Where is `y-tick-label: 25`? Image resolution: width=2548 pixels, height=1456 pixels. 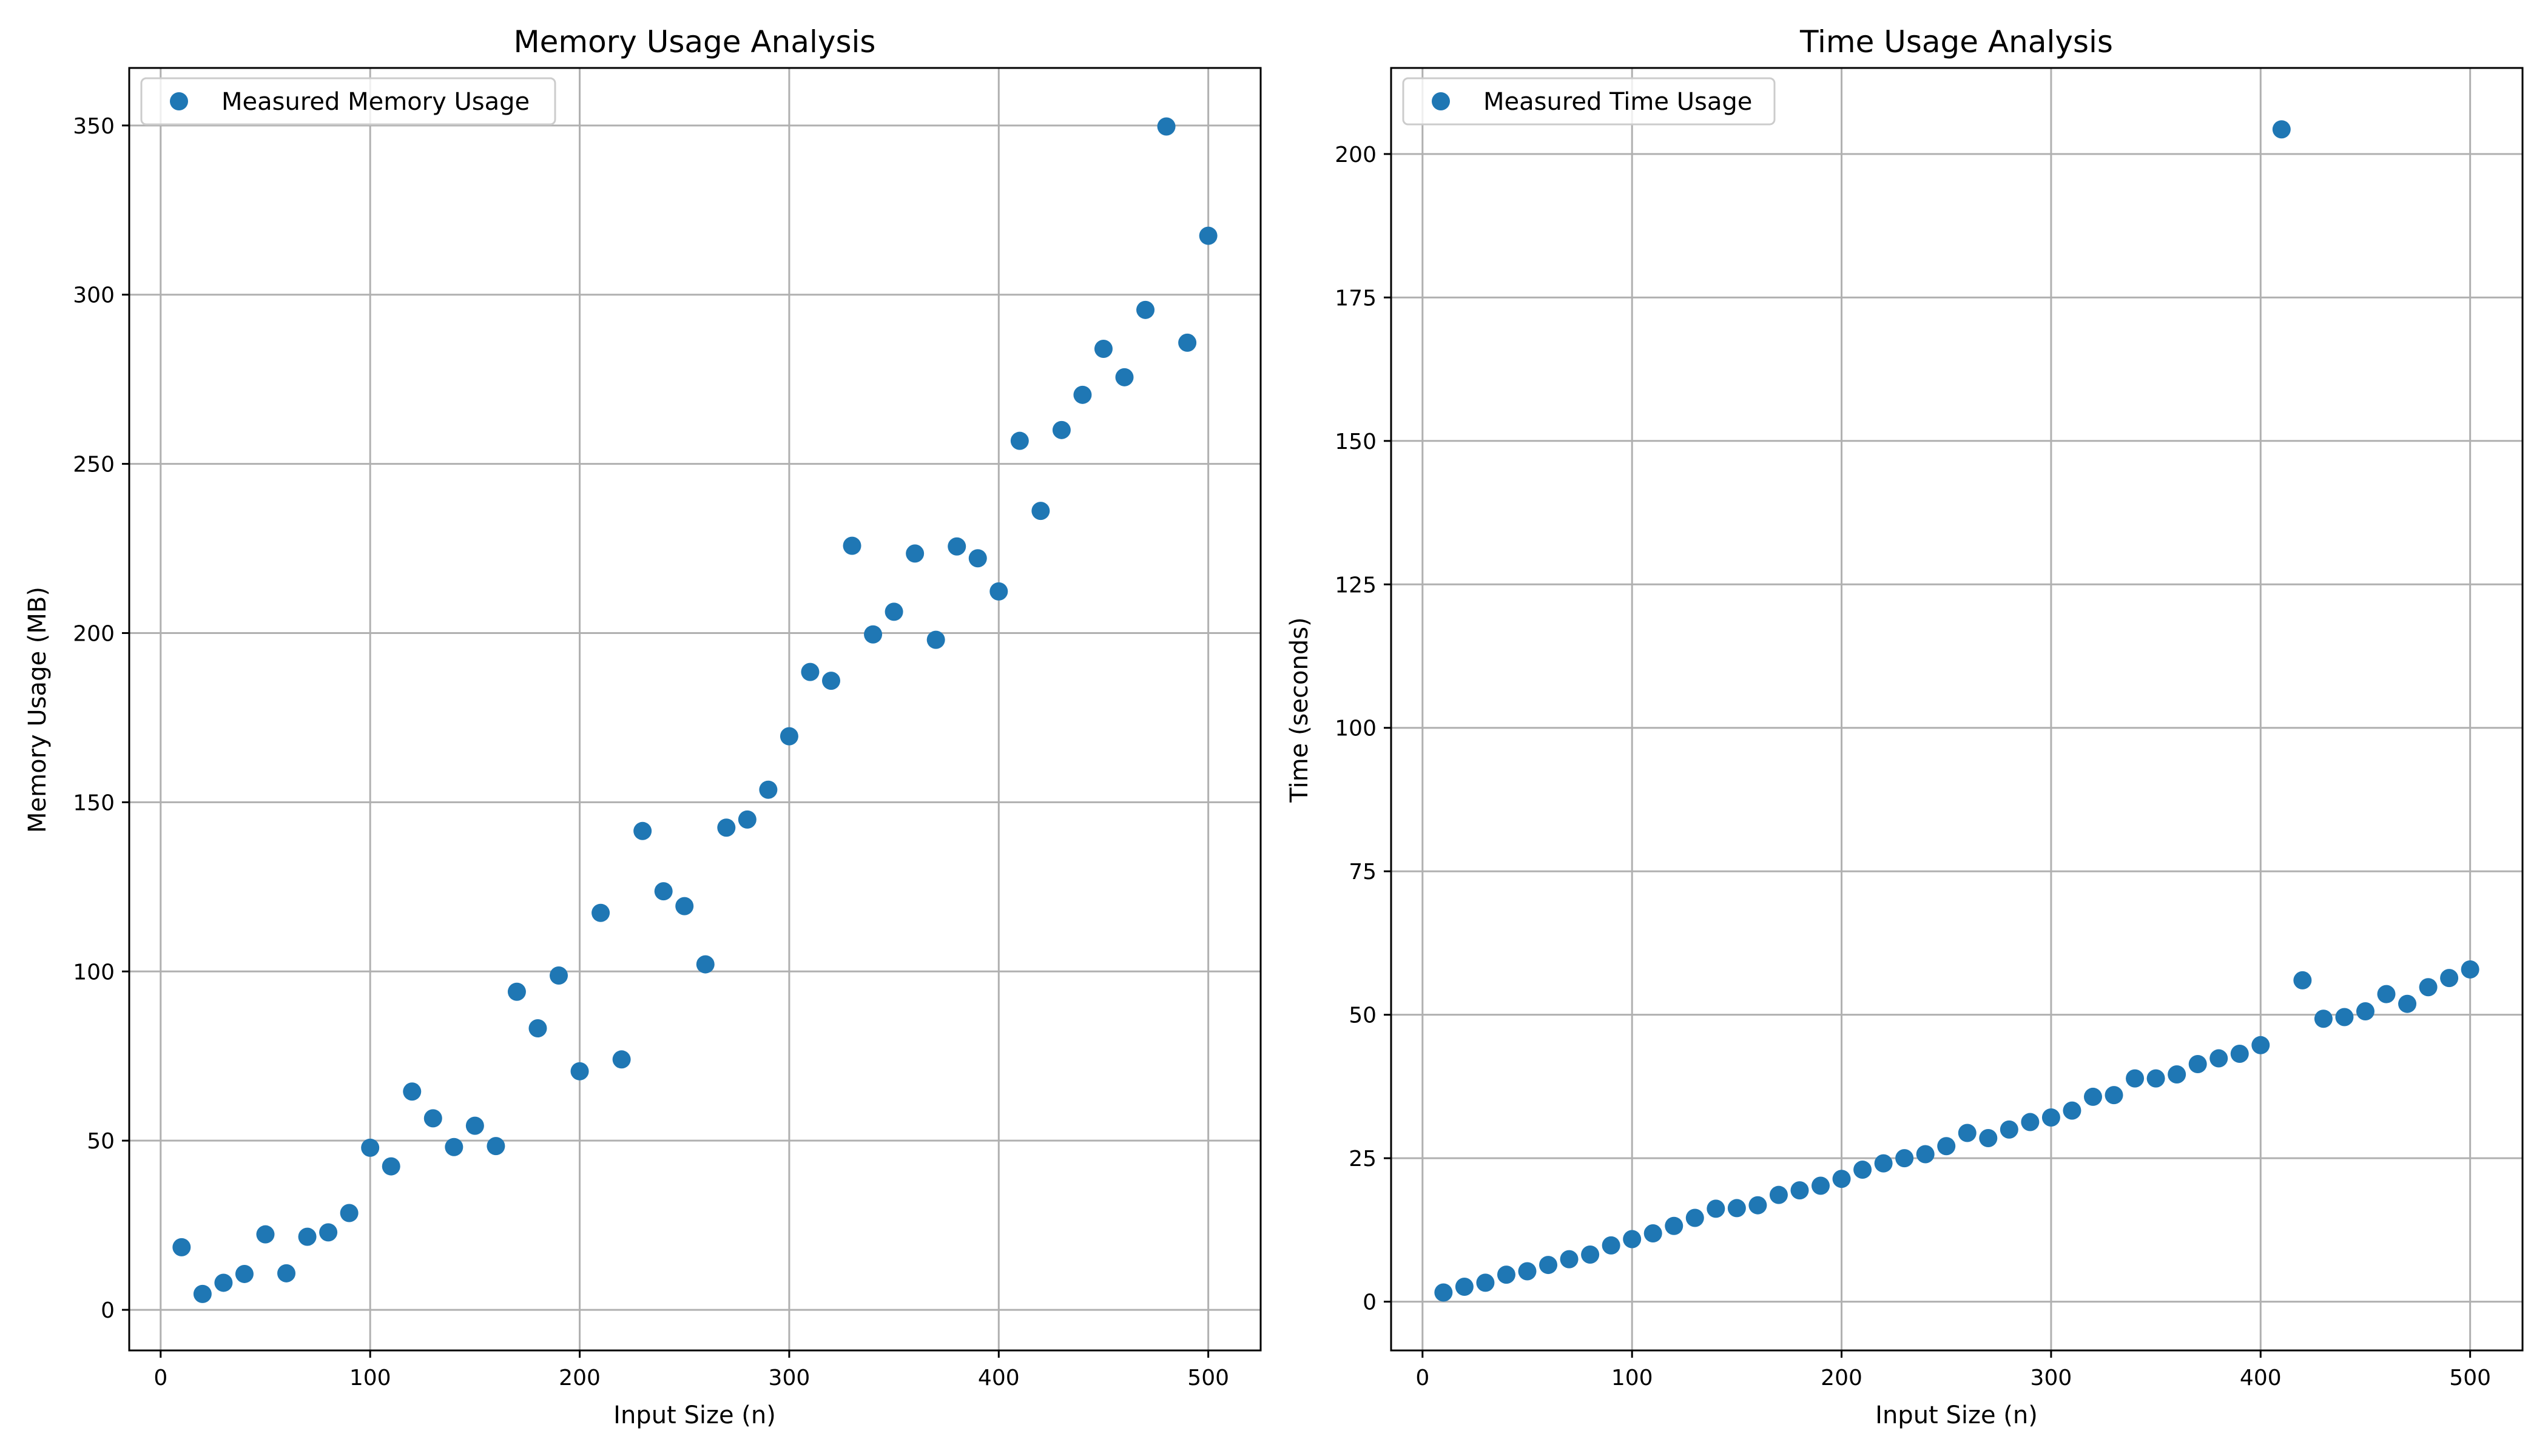 y-tick-label: 25 is located at coordinates (1363, 1159).